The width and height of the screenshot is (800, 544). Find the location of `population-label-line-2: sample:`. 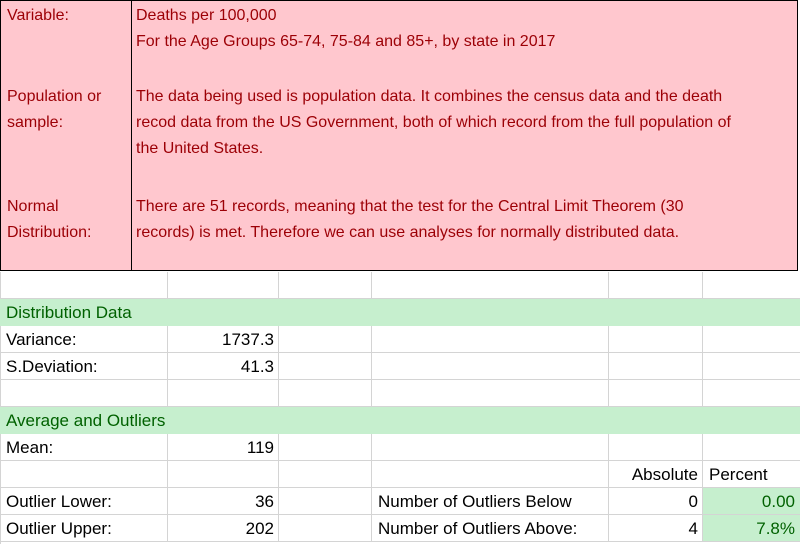

population-label-line-2: sample: is located at coordinates (35, 122).